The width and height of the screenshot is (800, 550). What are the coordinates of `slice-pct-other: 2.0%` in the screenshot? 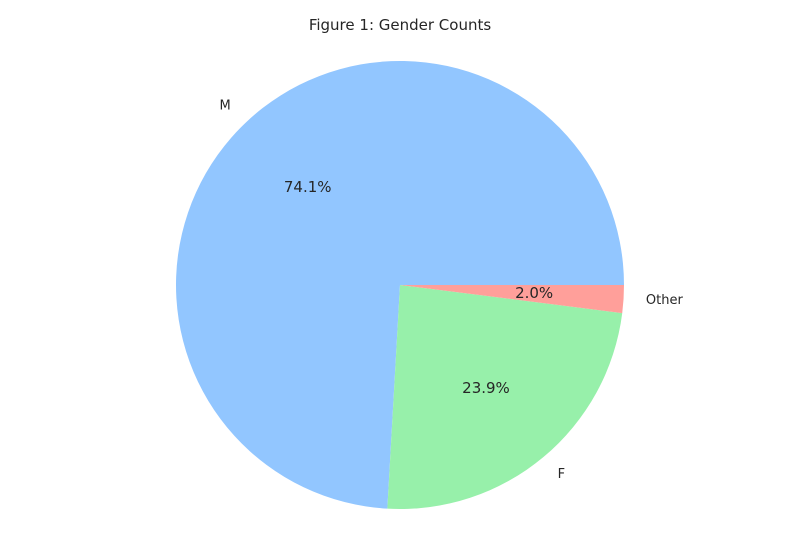 It's located at (534, 293).